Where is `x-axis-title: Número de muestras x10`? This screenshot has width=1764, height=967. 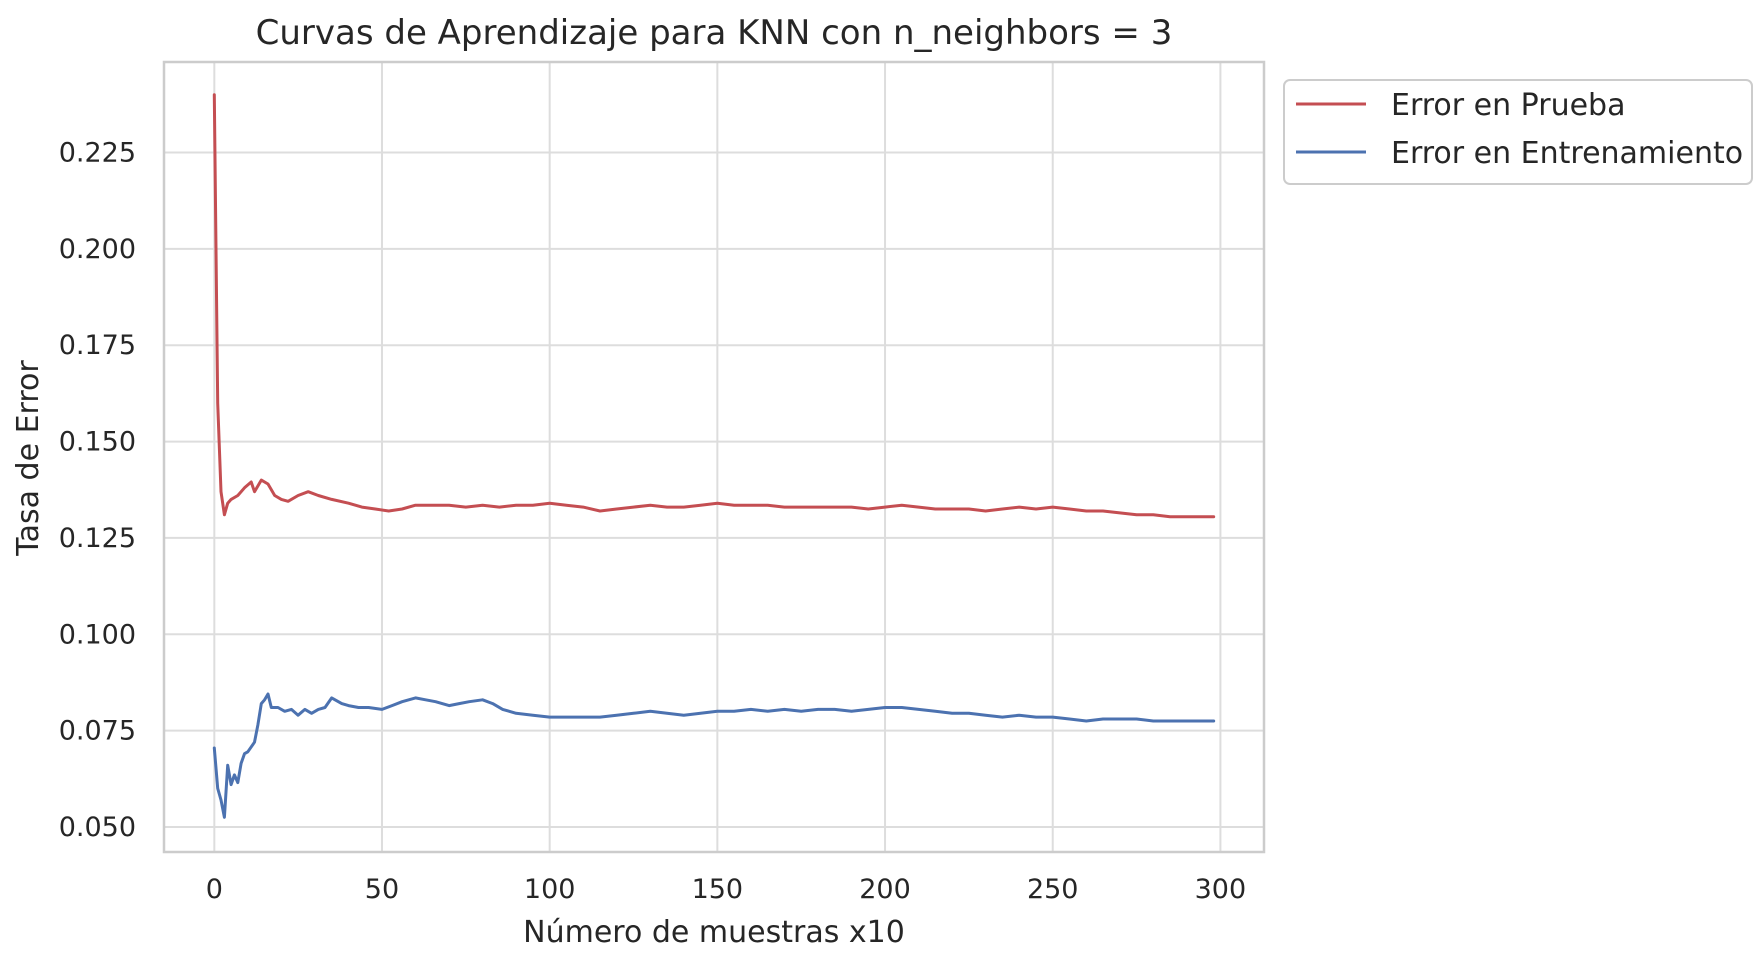
x-axis-title: Número de muestras x10 is located at coordinates (714, 932).